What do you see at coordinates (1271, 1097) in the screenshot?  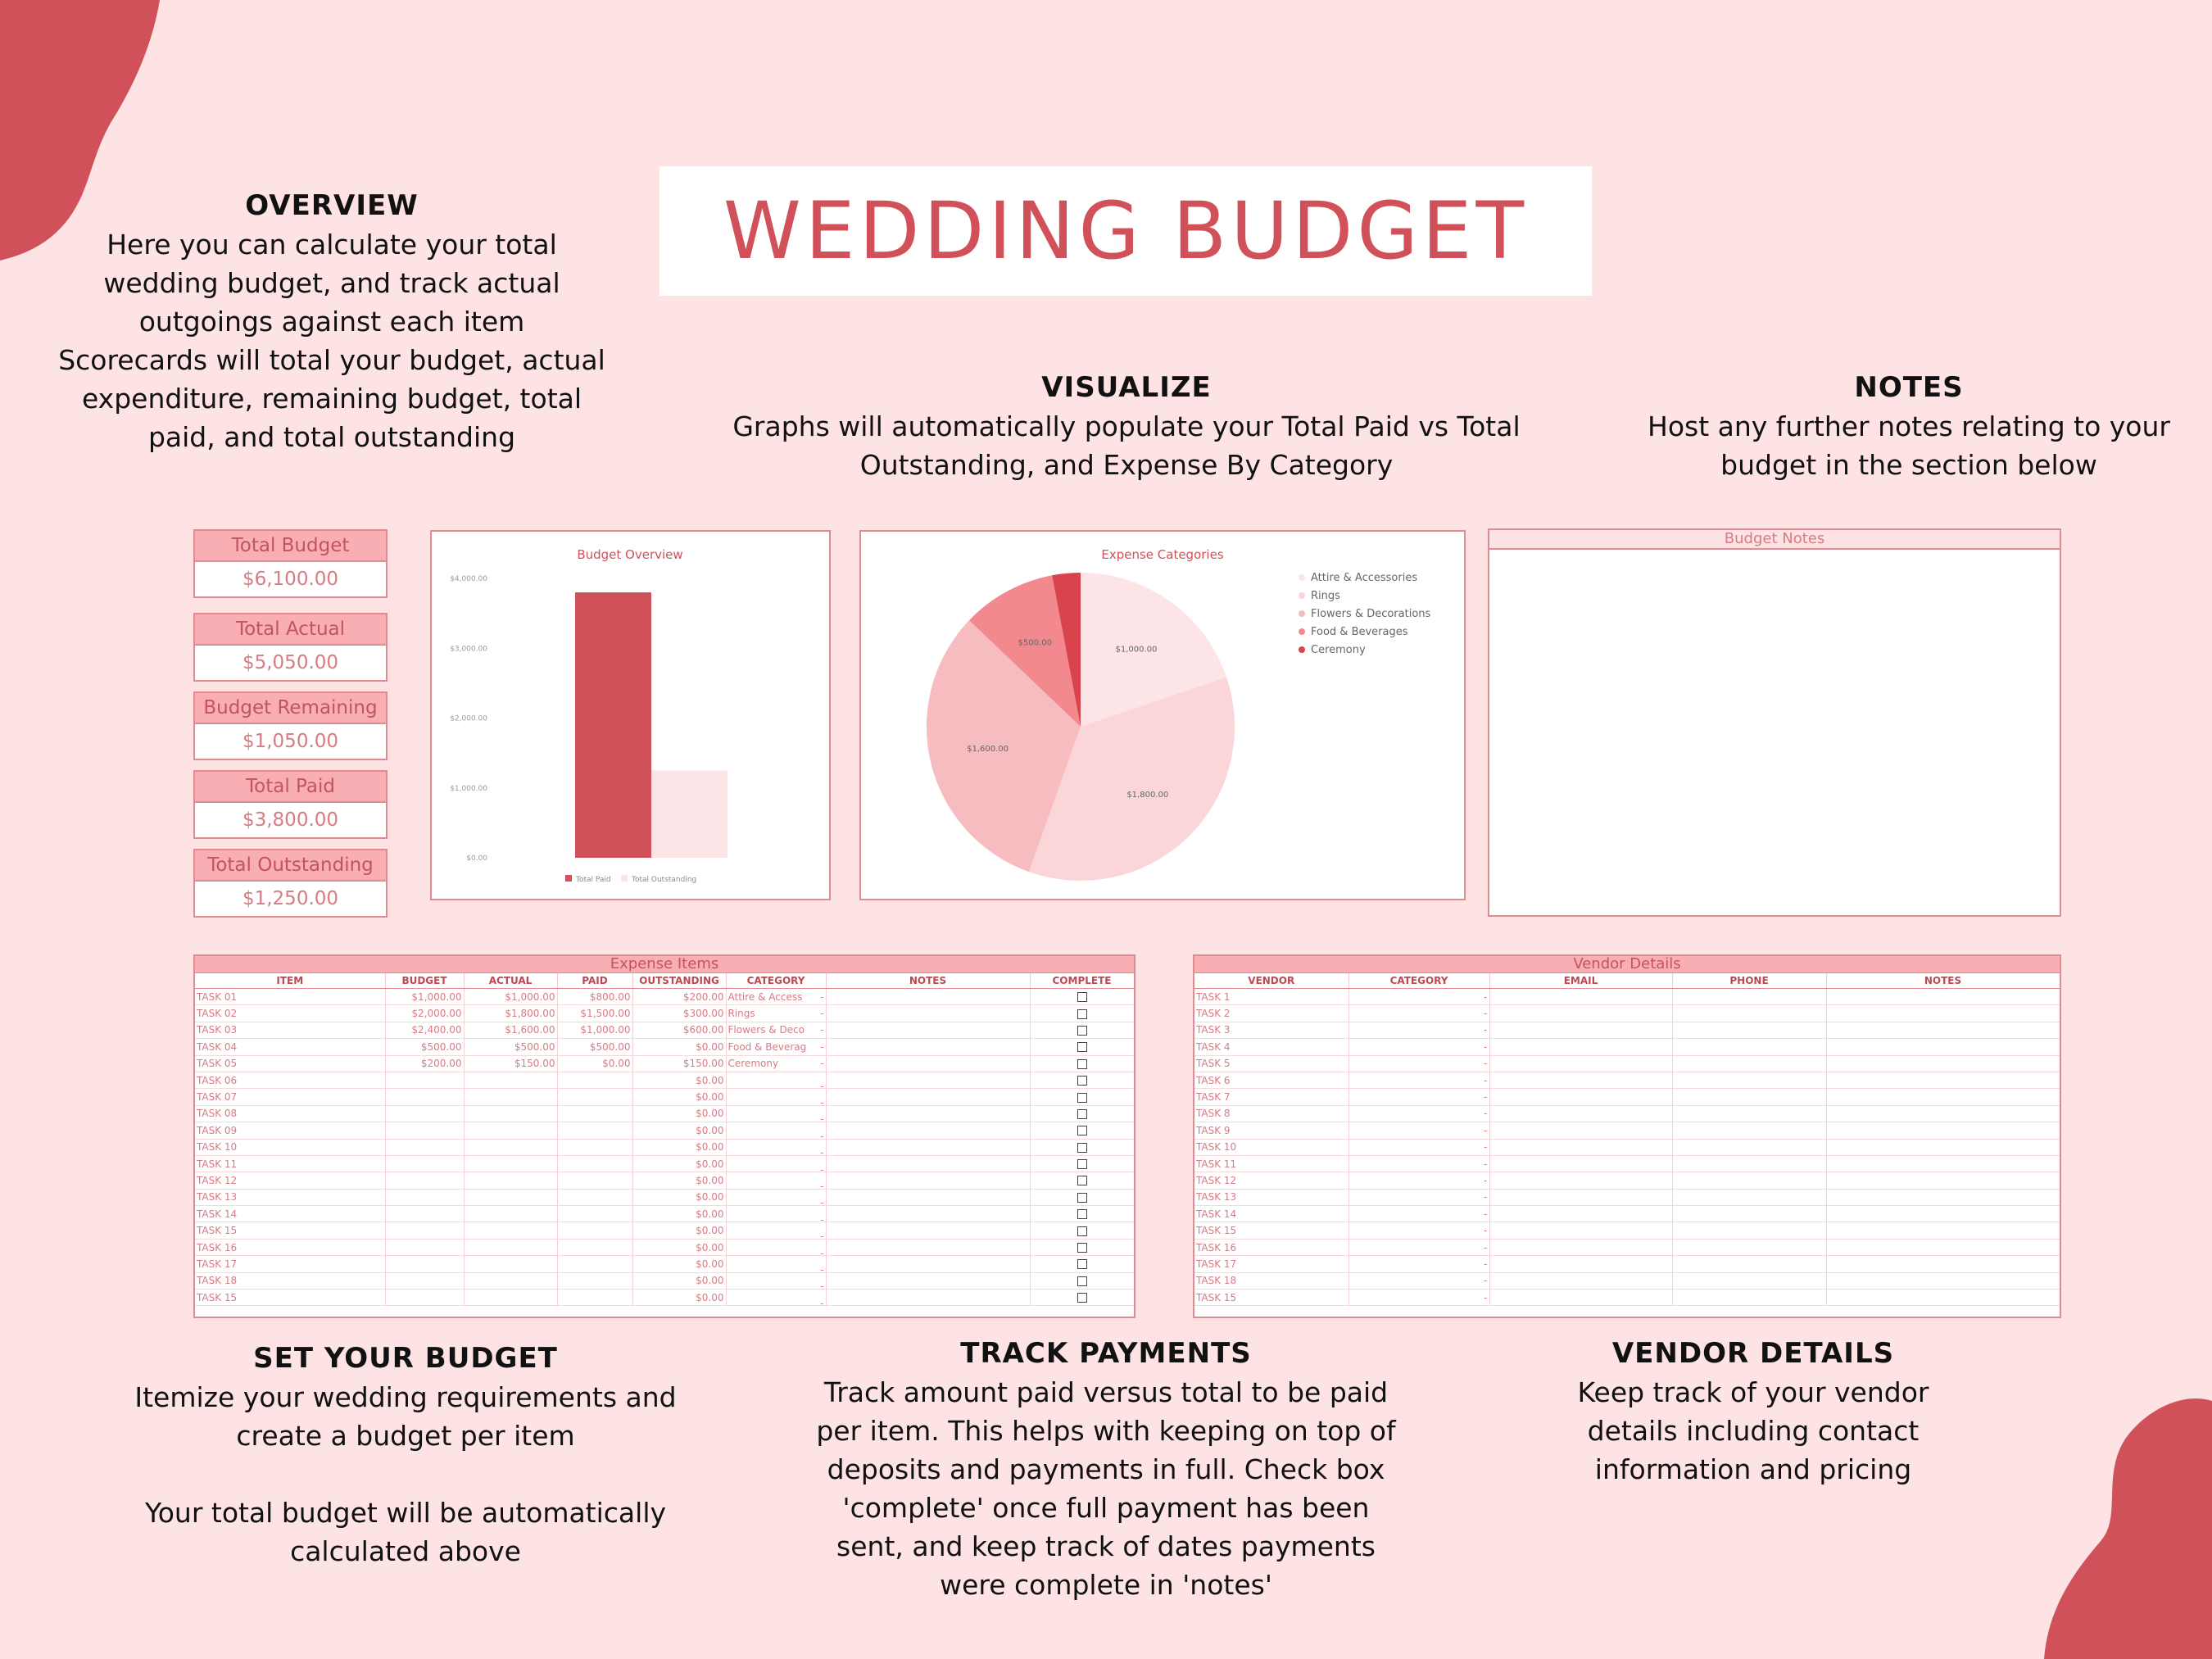 I see `table-cell: TASK 7` at bounding box center [1271, 1097].